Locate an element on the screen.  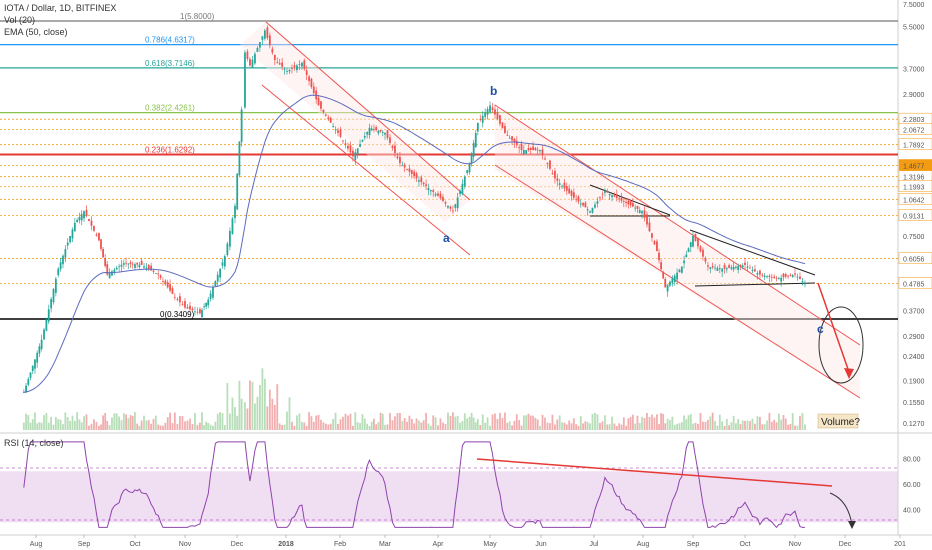
month-label: Nov is located at coordinates (185, 544).